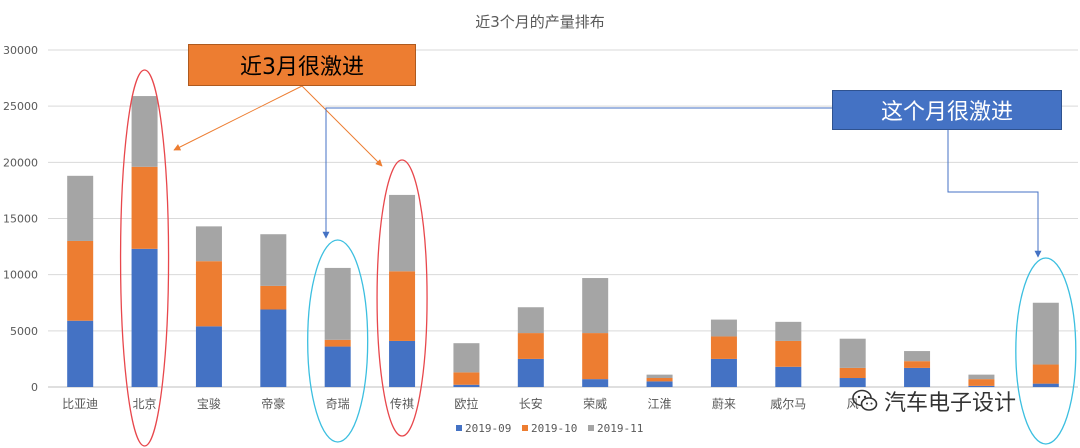 The width and height of the screenshot is (1080, 448). I want to click on y-tick-label: 25000, so click(20, 106).